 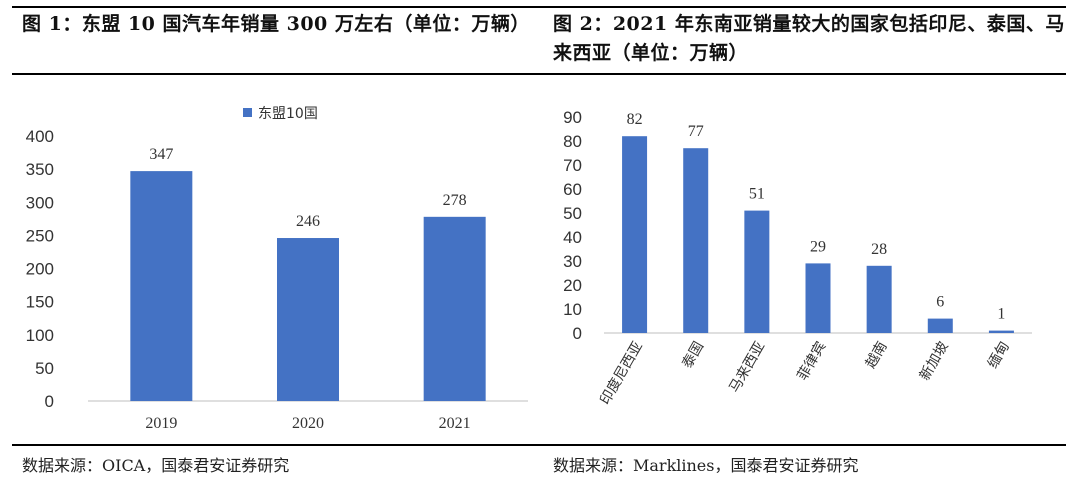 What do you see at coordinates (40, 269) in the screenshot?
I see `chart1-y-tick-label: 200` at bounding box center [40, 269].